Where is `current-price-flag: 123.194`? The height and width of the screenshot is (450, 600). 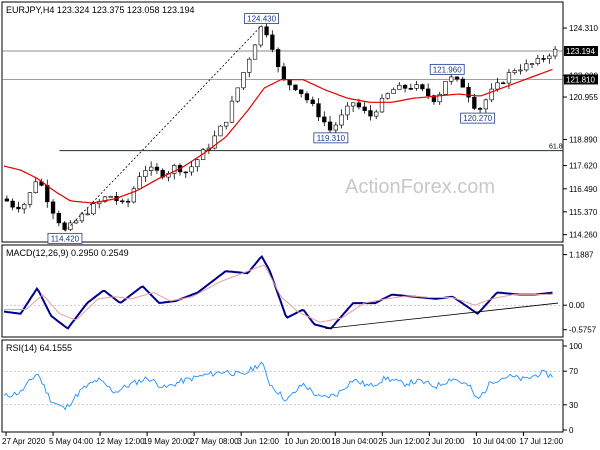
current-price-flag: 123.194 is located at coordinates (580, 51).